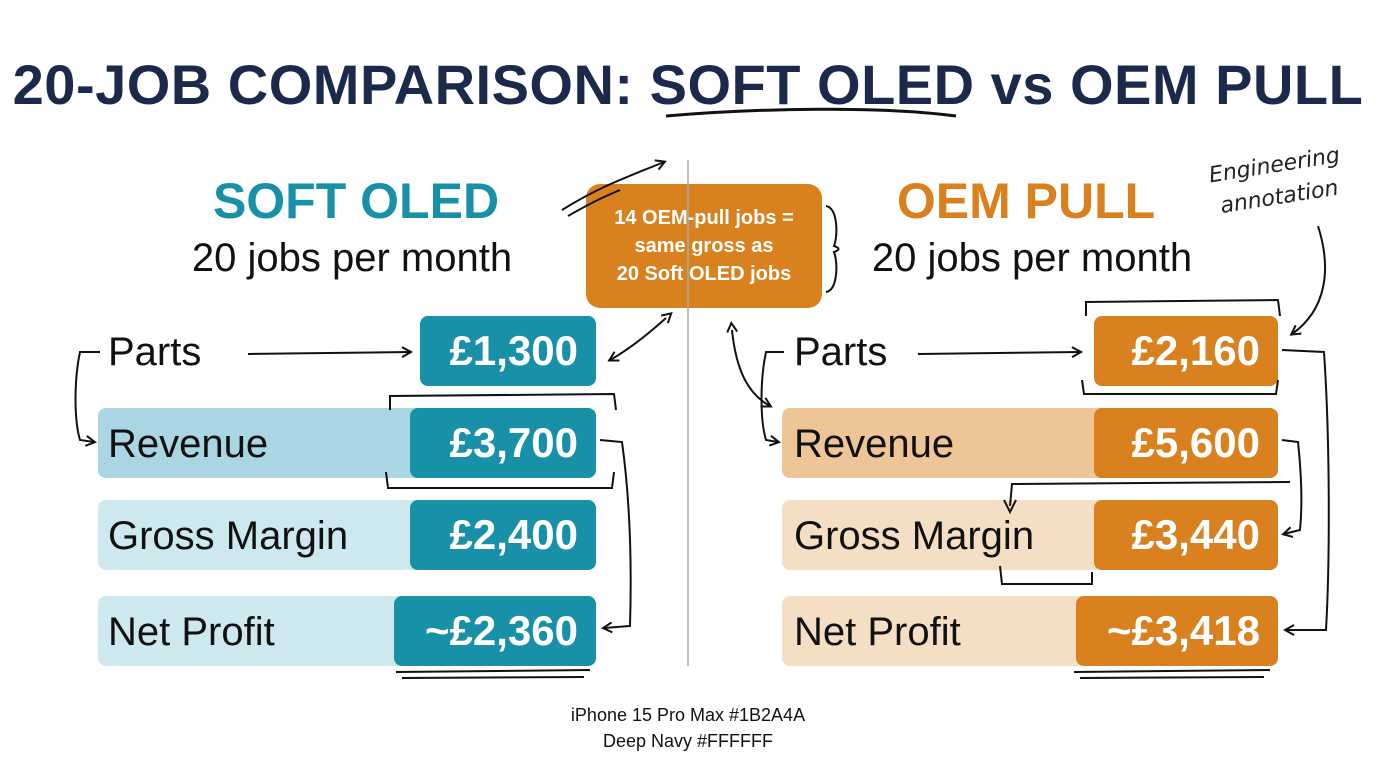 This screenshot has height=768, width=1376. Describe the element at coordinates (688, 715) in the screenshot. I see `footer-line-1: iPhone 15 Pro Max #1B2A4A` at that location.